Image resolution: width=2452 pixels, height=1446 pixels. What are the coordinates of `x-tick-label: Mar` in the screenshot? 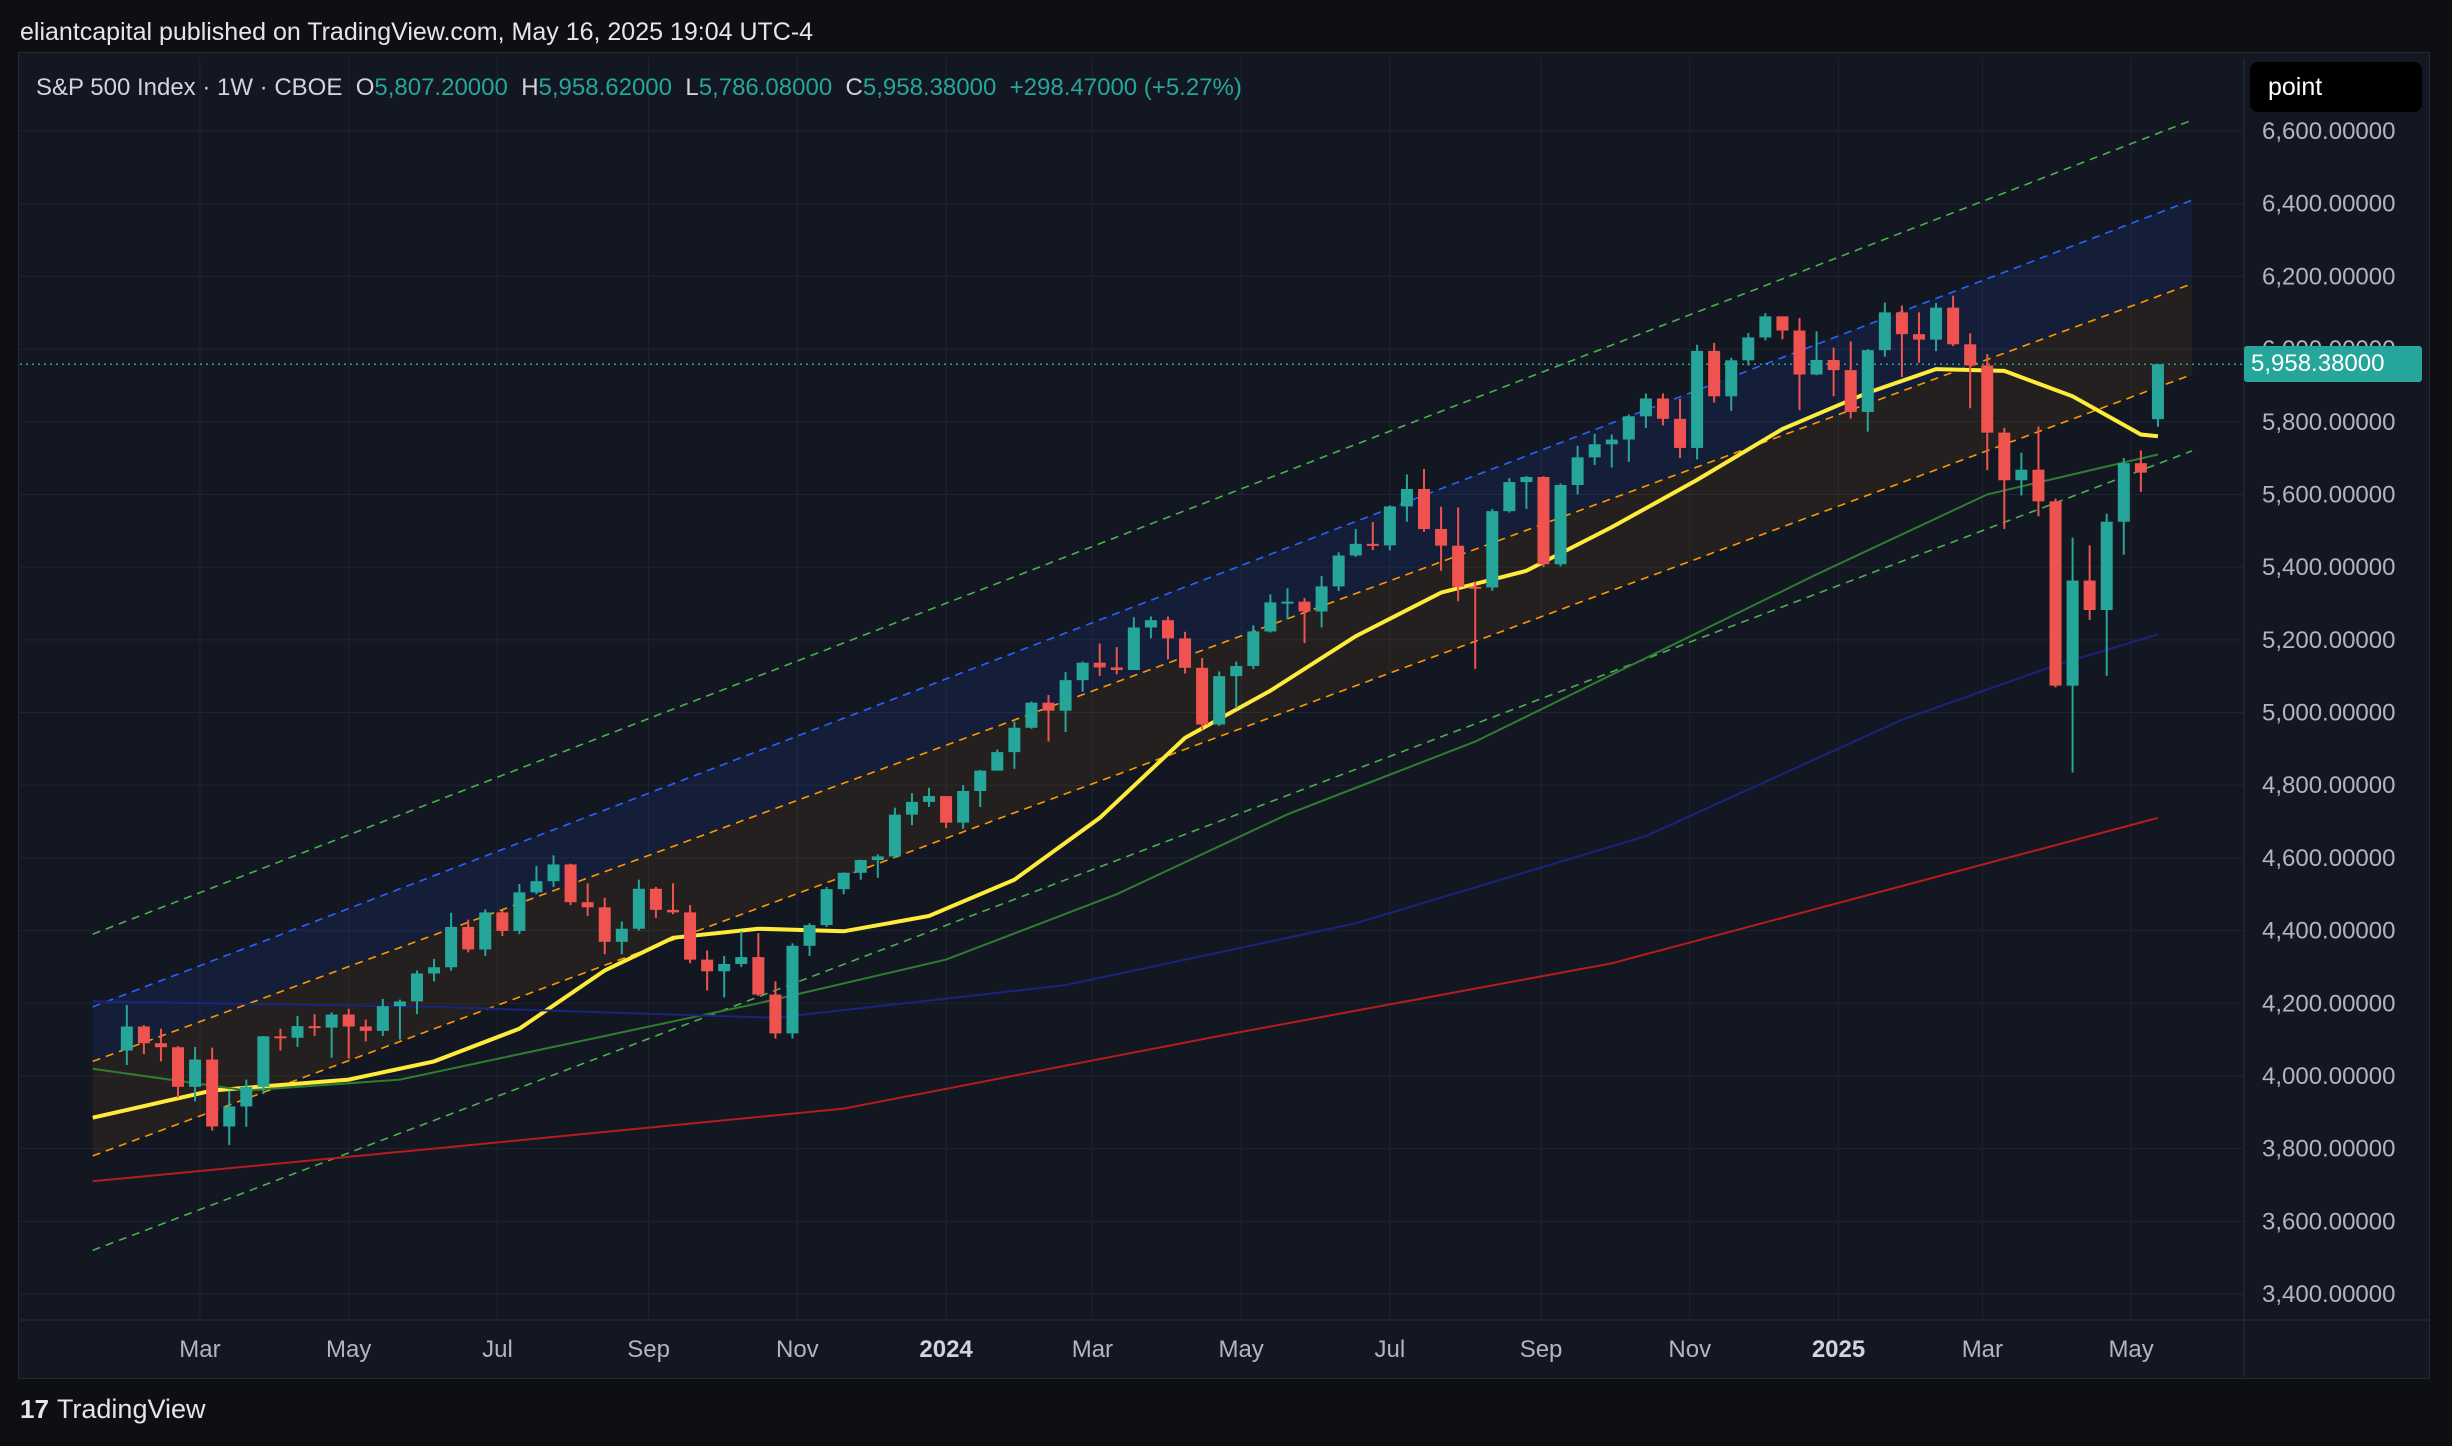 It's located at (199, 1349).